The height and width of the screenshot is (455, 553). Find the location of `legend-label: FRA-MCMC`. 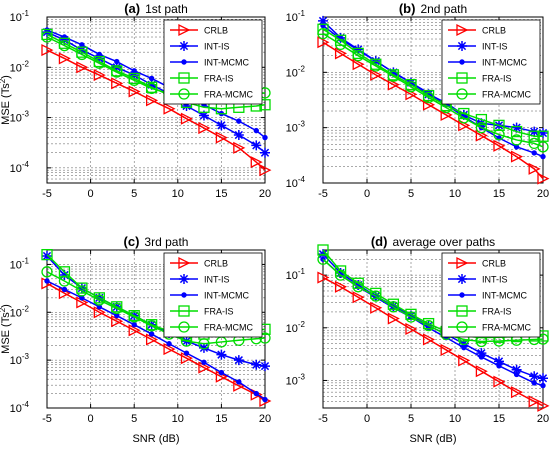

legend-label: FRA-MCMC is located at coordinates (228, 328).